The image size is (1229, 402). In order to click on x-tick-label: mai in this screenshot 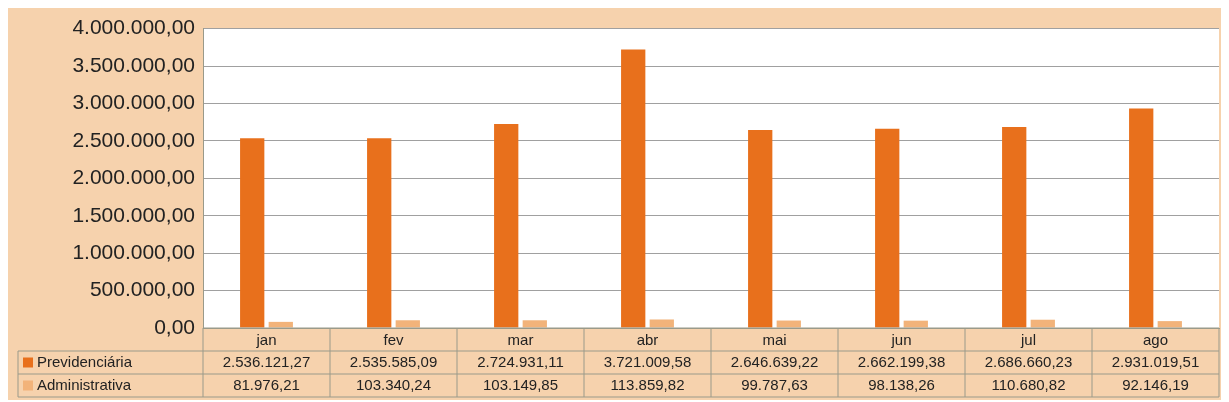, I will do `click(774, 340)`.